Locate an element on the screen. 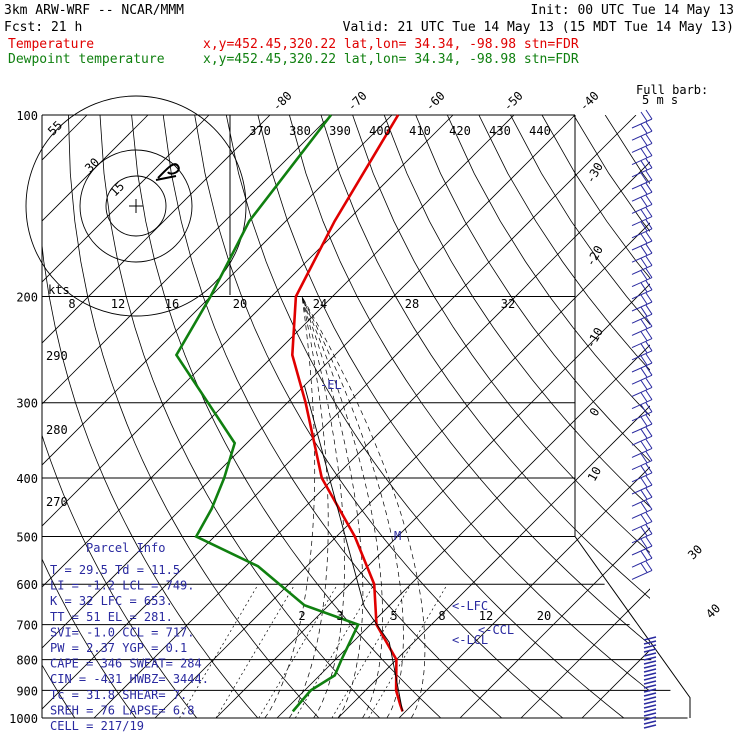  hodo-ring is located at coordinates (136, 206).